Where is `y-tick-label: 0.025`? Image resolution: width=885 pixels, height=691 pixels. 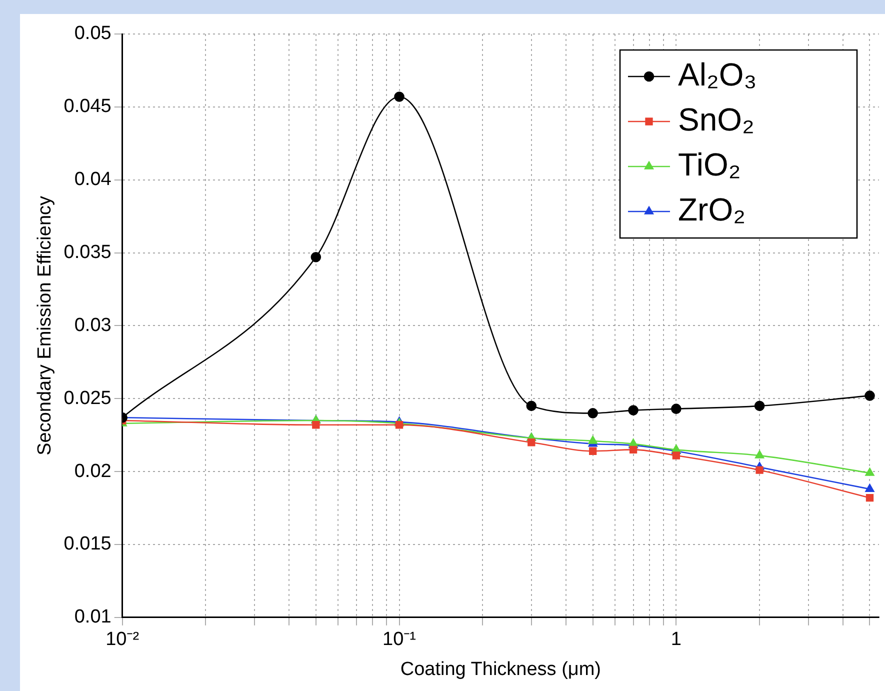 y-tick-label: 0.025 is located at coordinates (88, 398).